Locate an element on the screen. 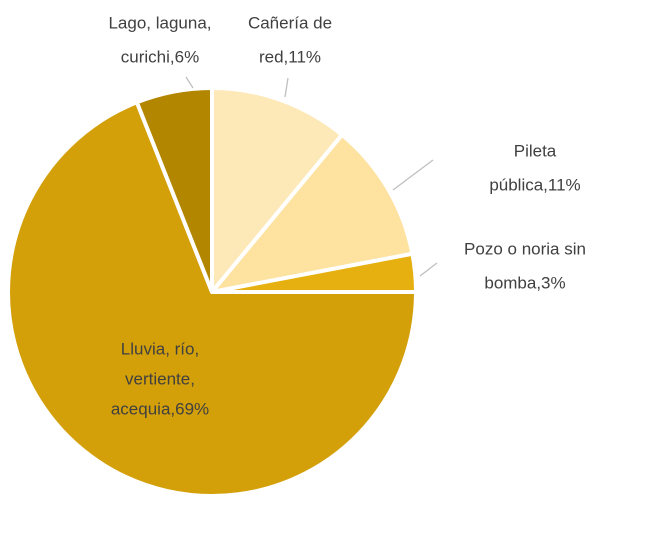  data-label: Lago, laguna, is located at coordinates (159, 22).